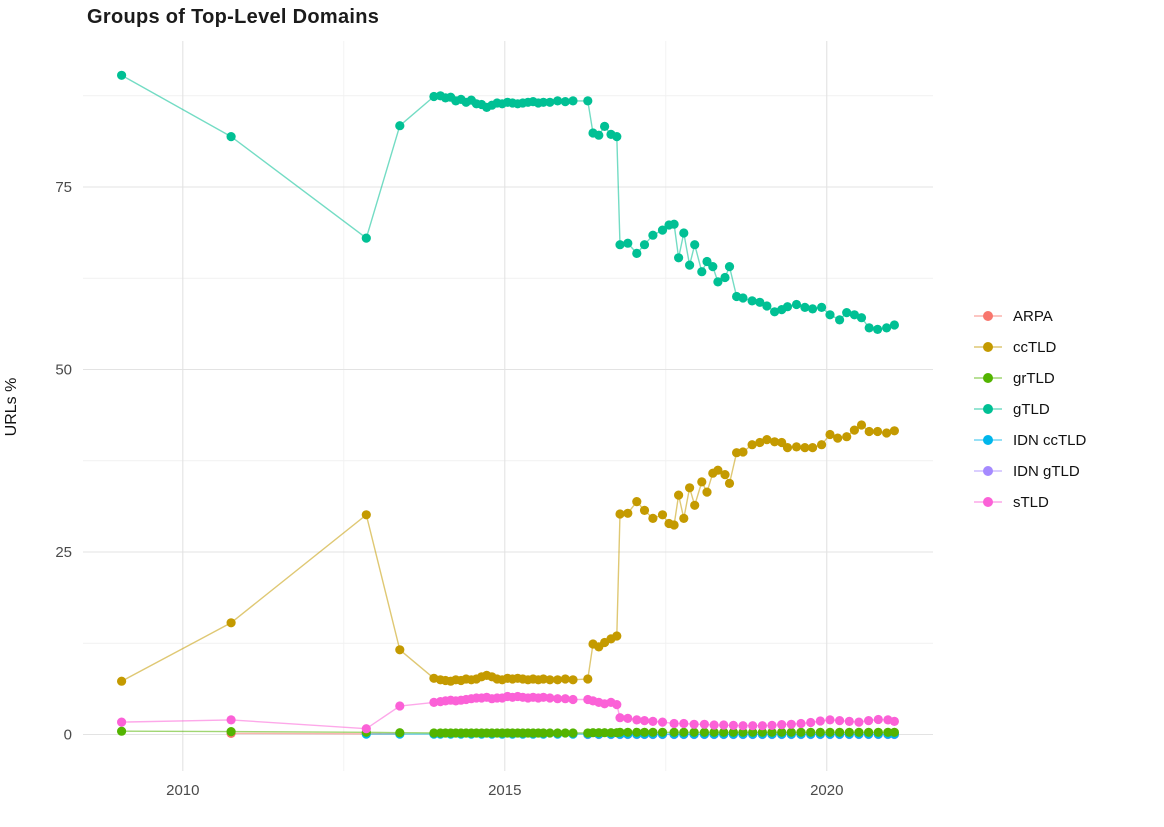 Image resolution: width=1164 pixels, height=827 pixels. Describe the element at coordinates (1046, 471) in the screenshot. I see `legend-label: IDN gTLD` at that location.